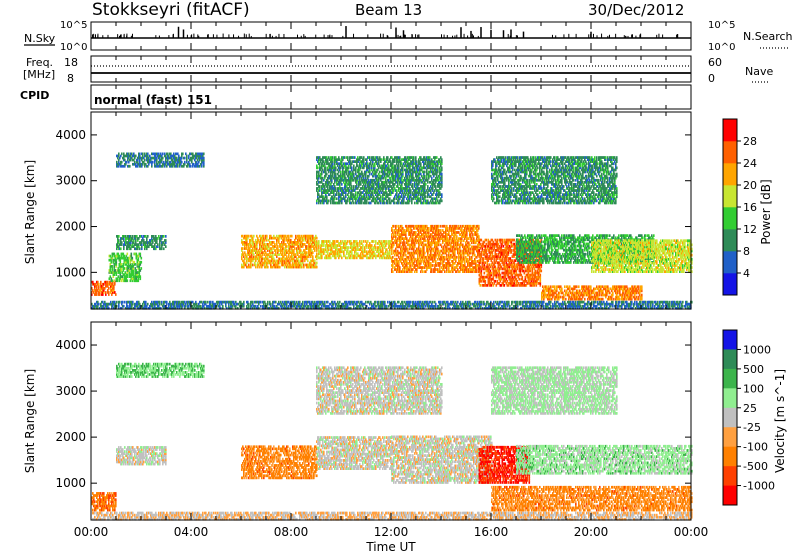  I want to click on nave-tick-low: 0, so click(711, 78).